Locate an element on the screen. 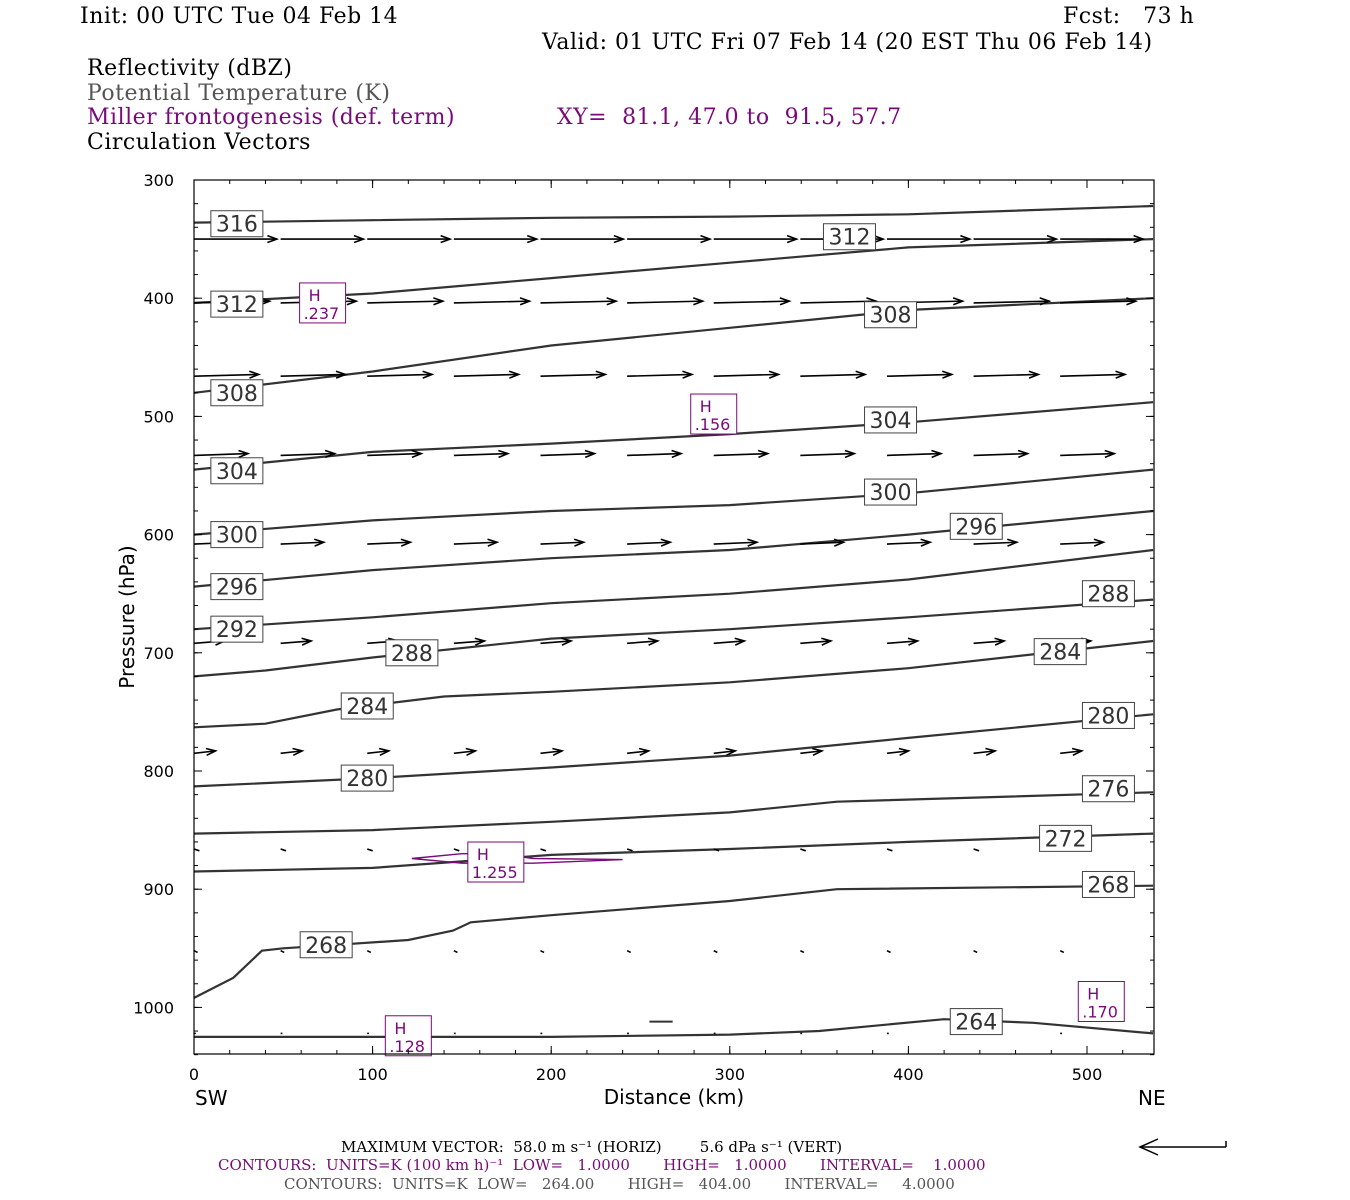  theta-contour-label: 304 is located at coordinates (891, 420).